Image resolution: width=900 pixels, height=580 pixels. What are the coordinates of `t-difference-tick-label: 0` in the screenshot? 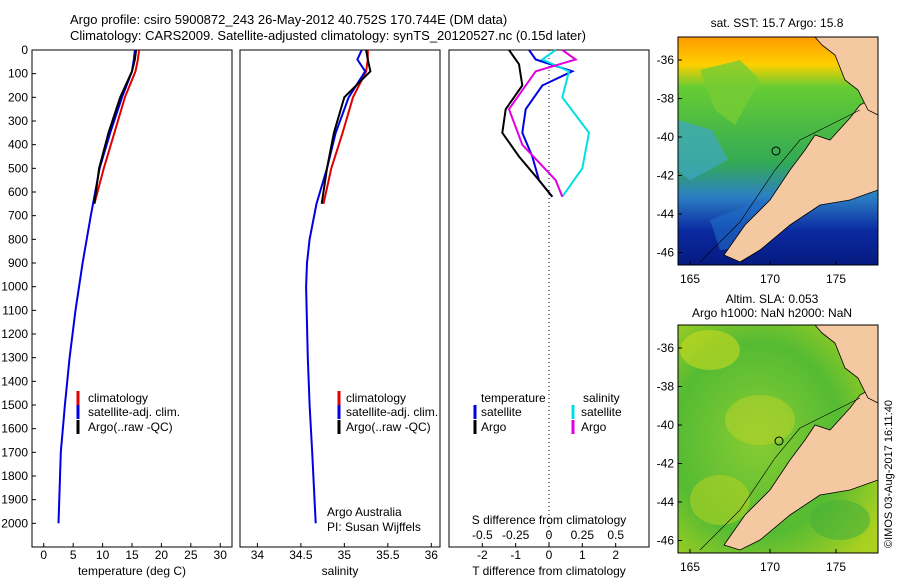 It's located at (549, 555).